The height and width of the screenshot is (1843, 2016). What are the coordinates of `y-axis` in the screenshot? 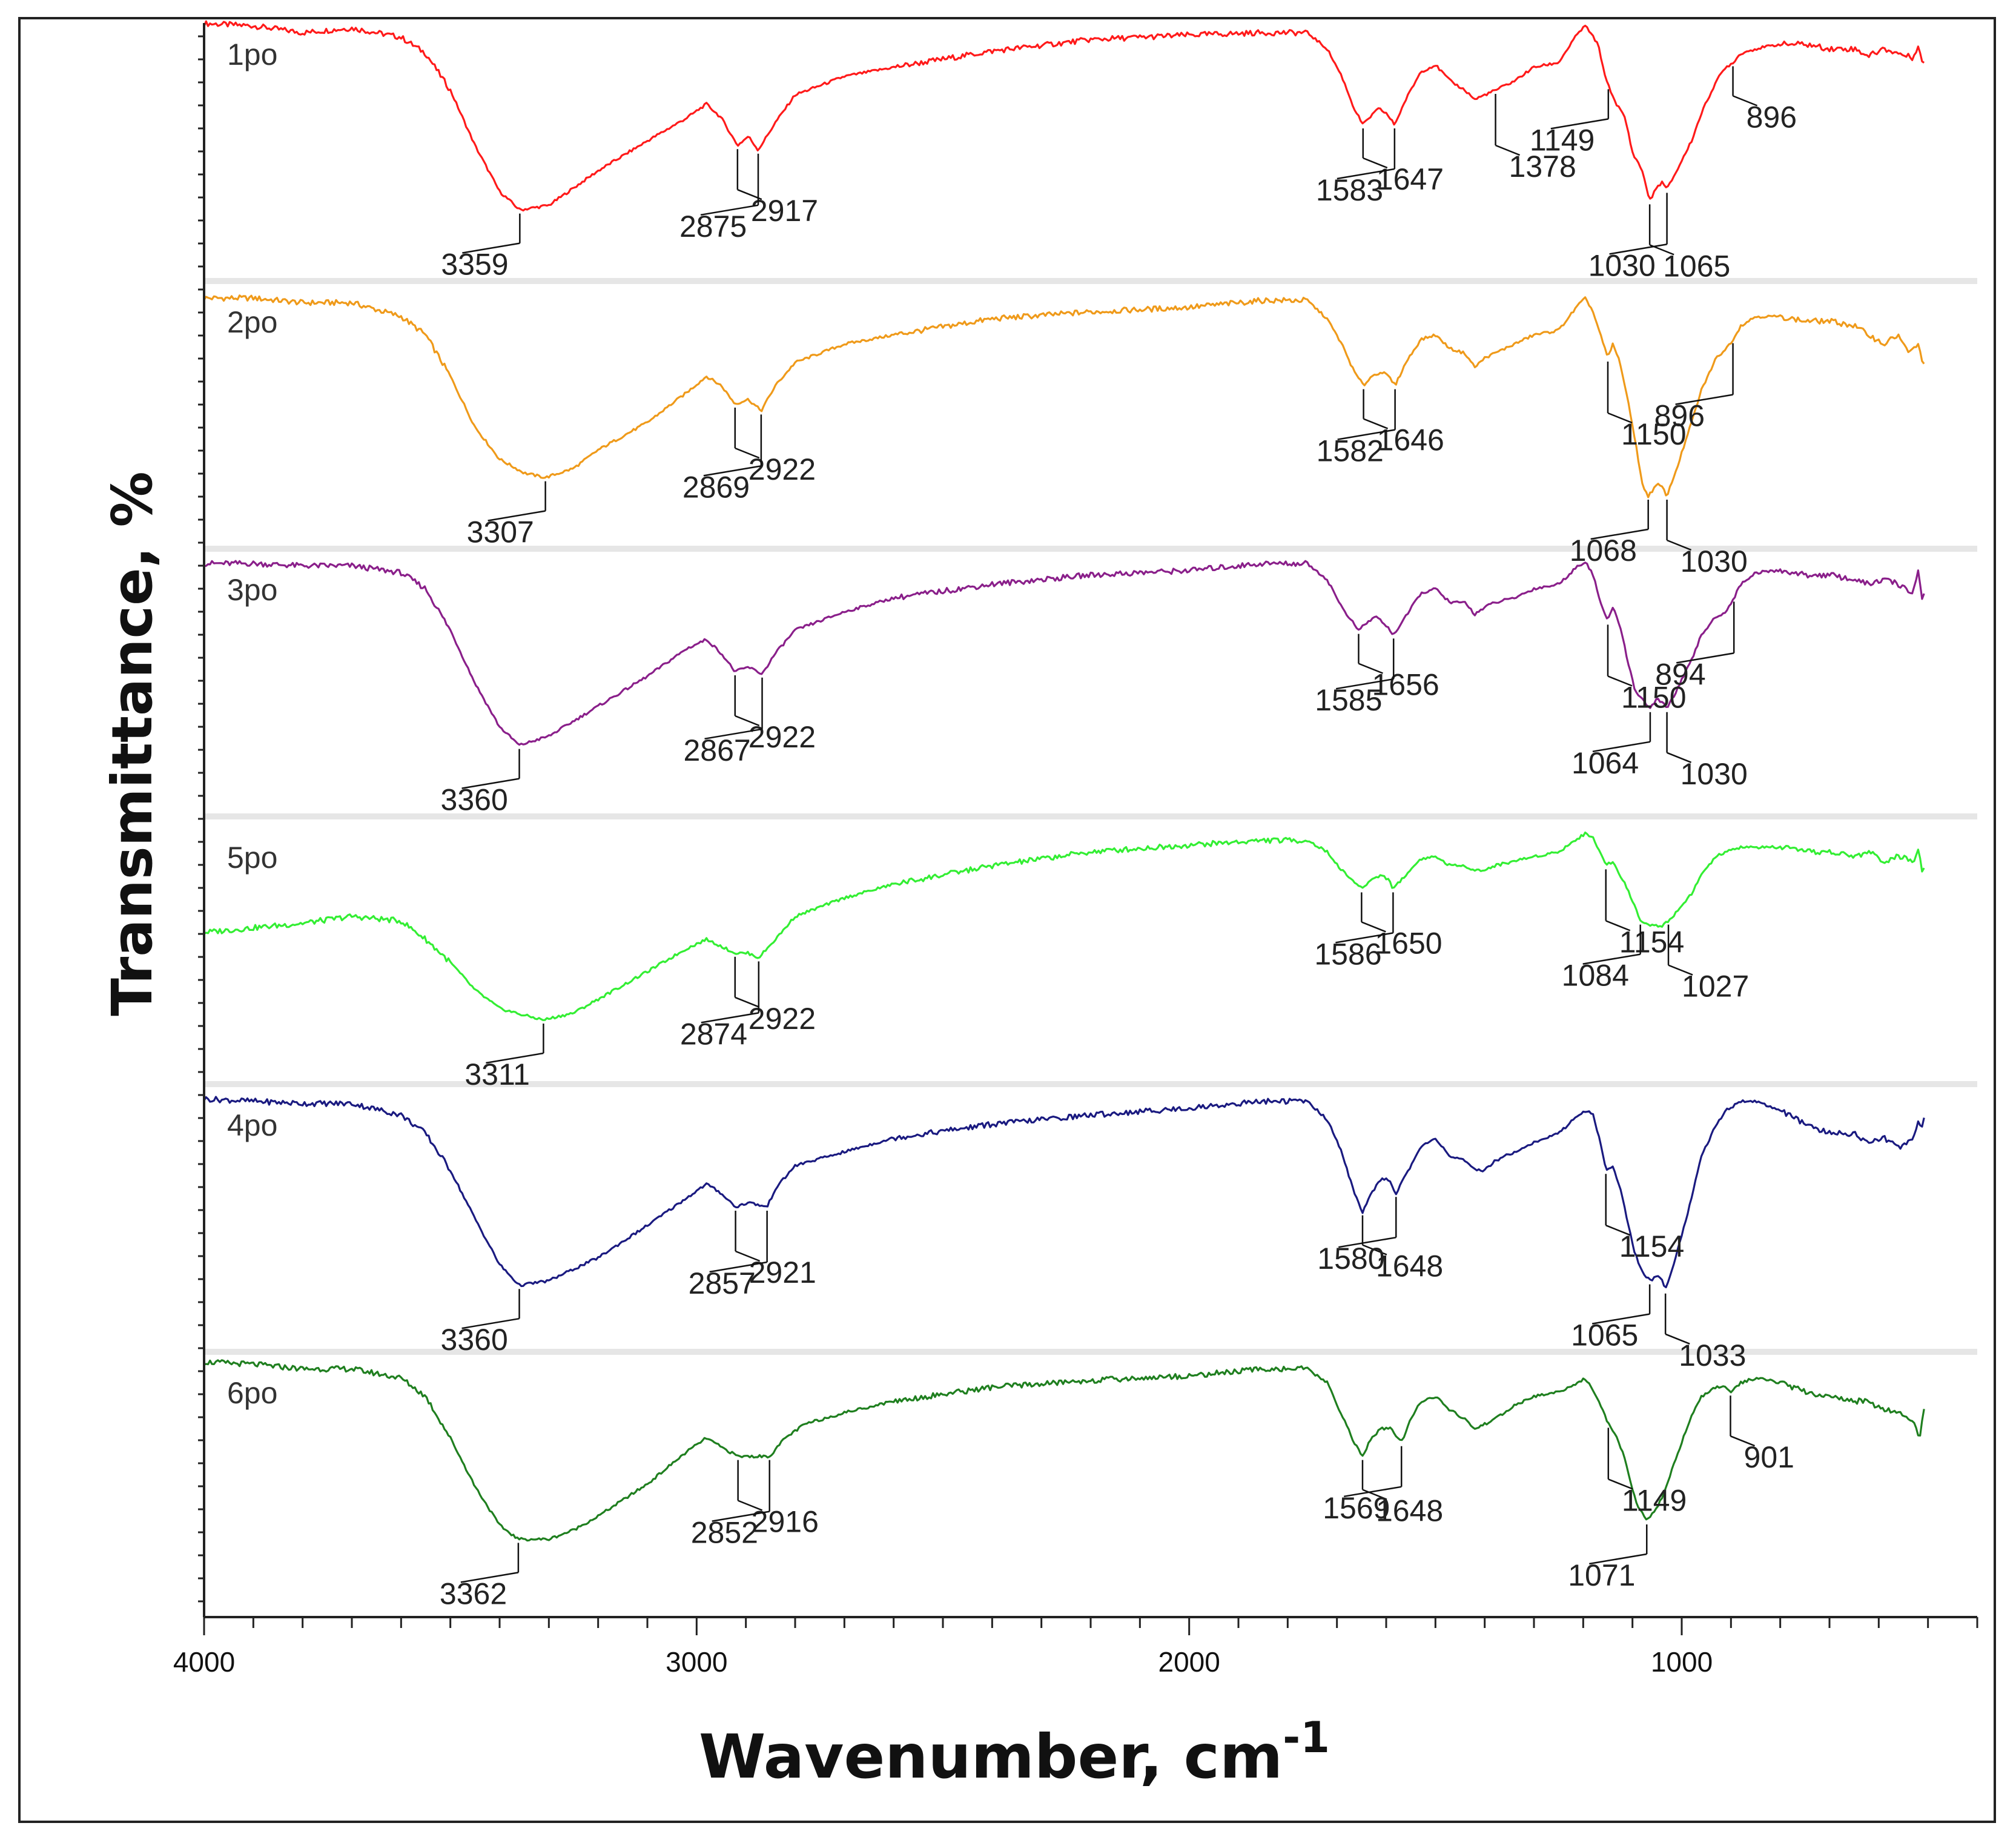 It's located at (201, 820).